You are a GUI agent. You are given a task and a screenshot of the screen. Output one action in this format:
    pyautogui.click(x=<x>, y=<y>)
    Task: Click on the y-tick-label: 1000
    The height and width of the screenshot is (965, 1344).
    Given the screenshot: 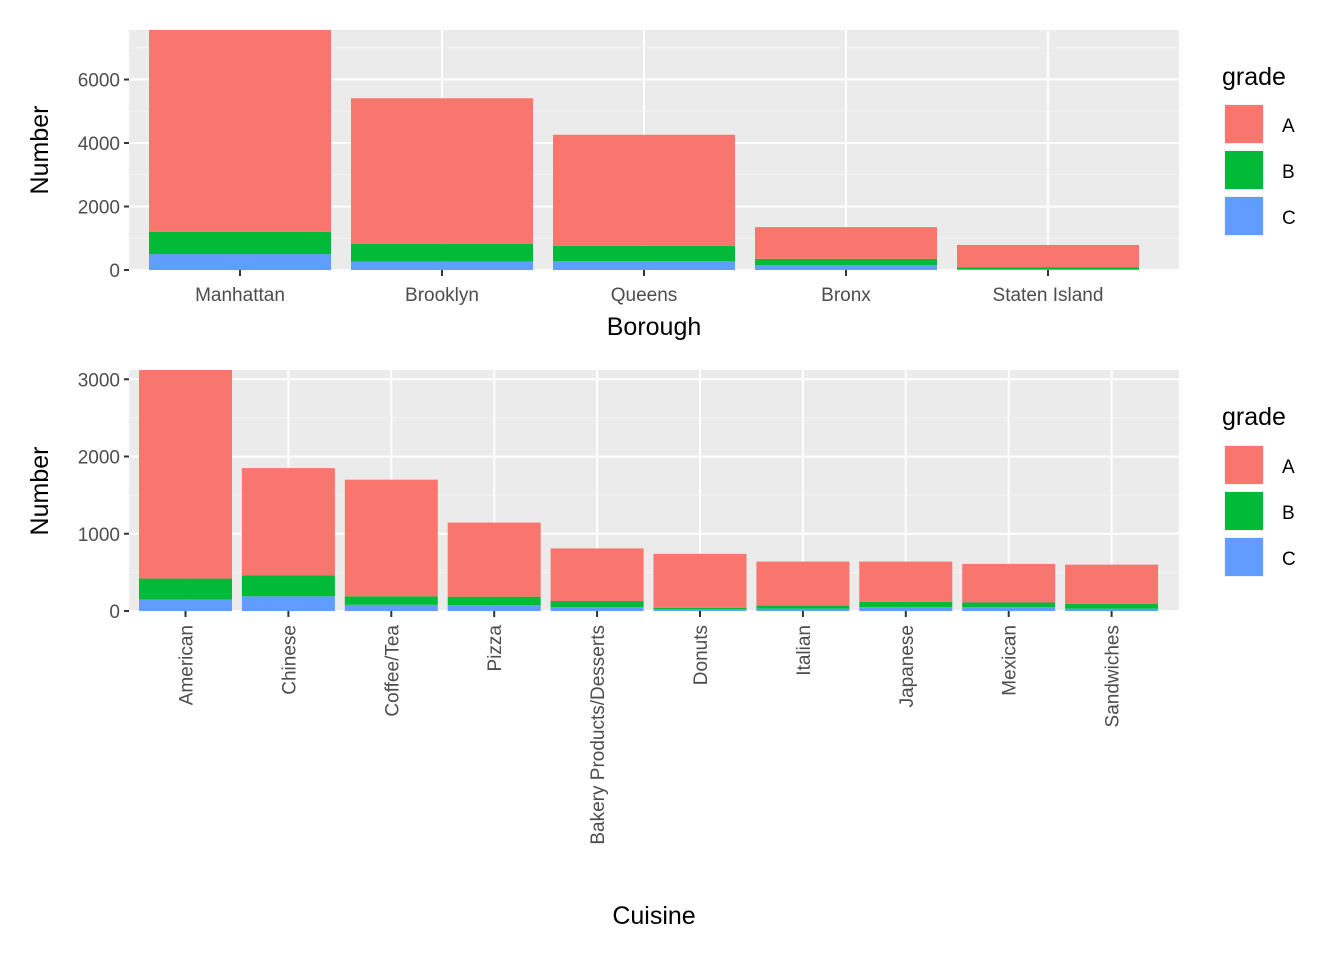 What is the action you would take?
    pyautogui.click(x=99, y=535)
    